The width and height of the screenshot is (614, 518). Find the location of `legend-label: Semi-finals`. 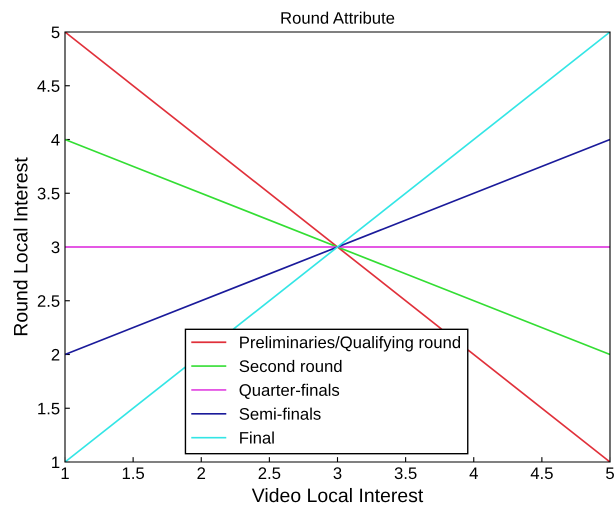

legend-label: Semi-finals is located at coordinates (280, 414).